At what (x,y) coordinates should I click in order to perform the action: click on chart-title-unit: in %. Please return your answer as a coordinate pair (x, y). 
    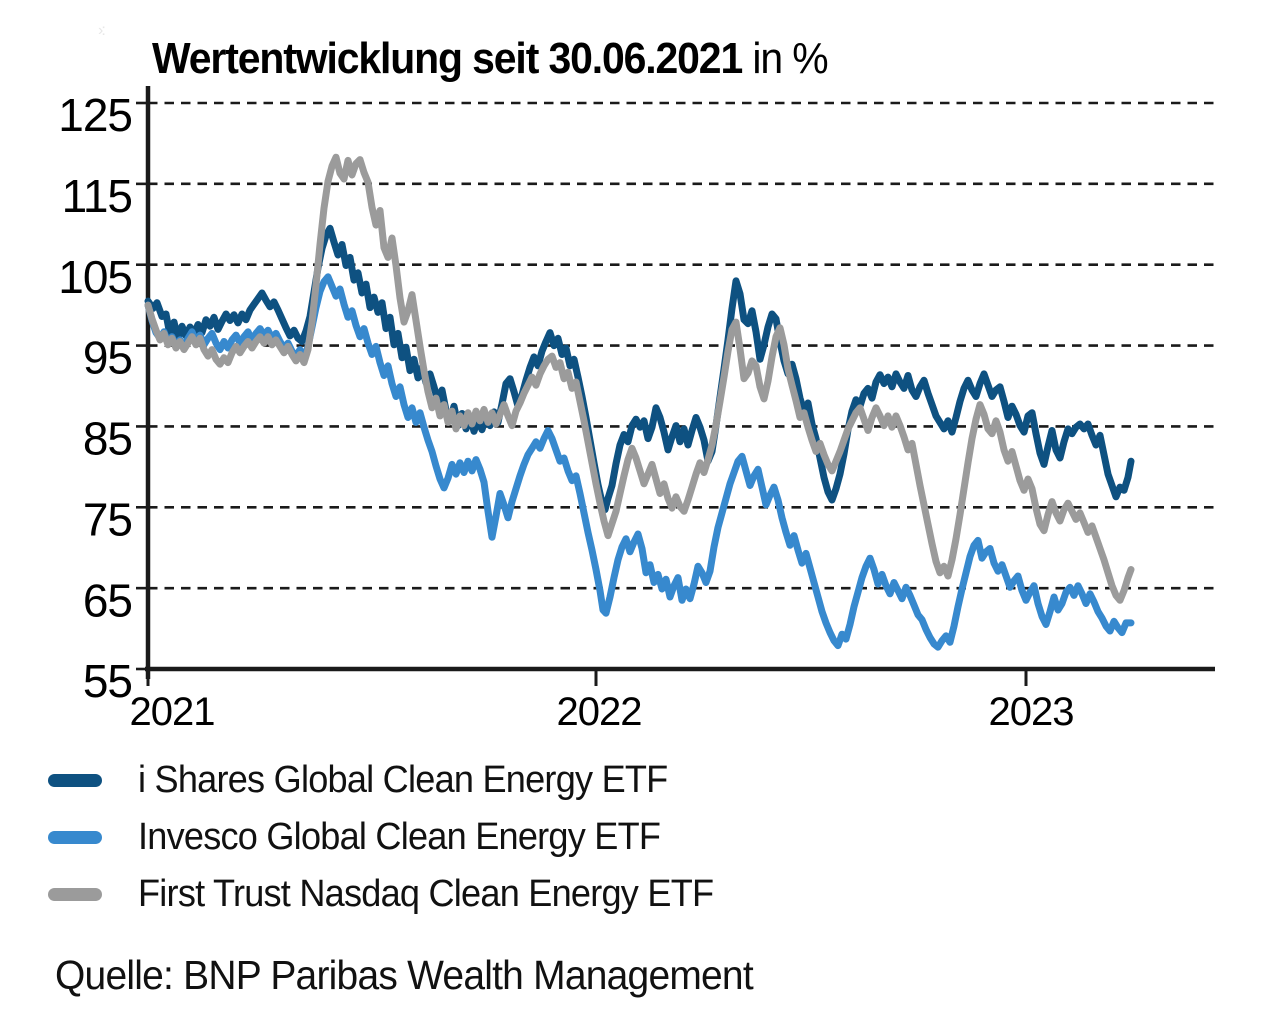
    Looking at the image, I should click on (785, 58).